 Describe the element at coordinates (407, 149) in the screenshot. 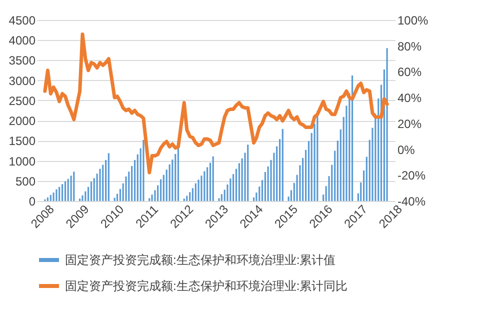

I see `y2-tick-label: 0%` at that location.